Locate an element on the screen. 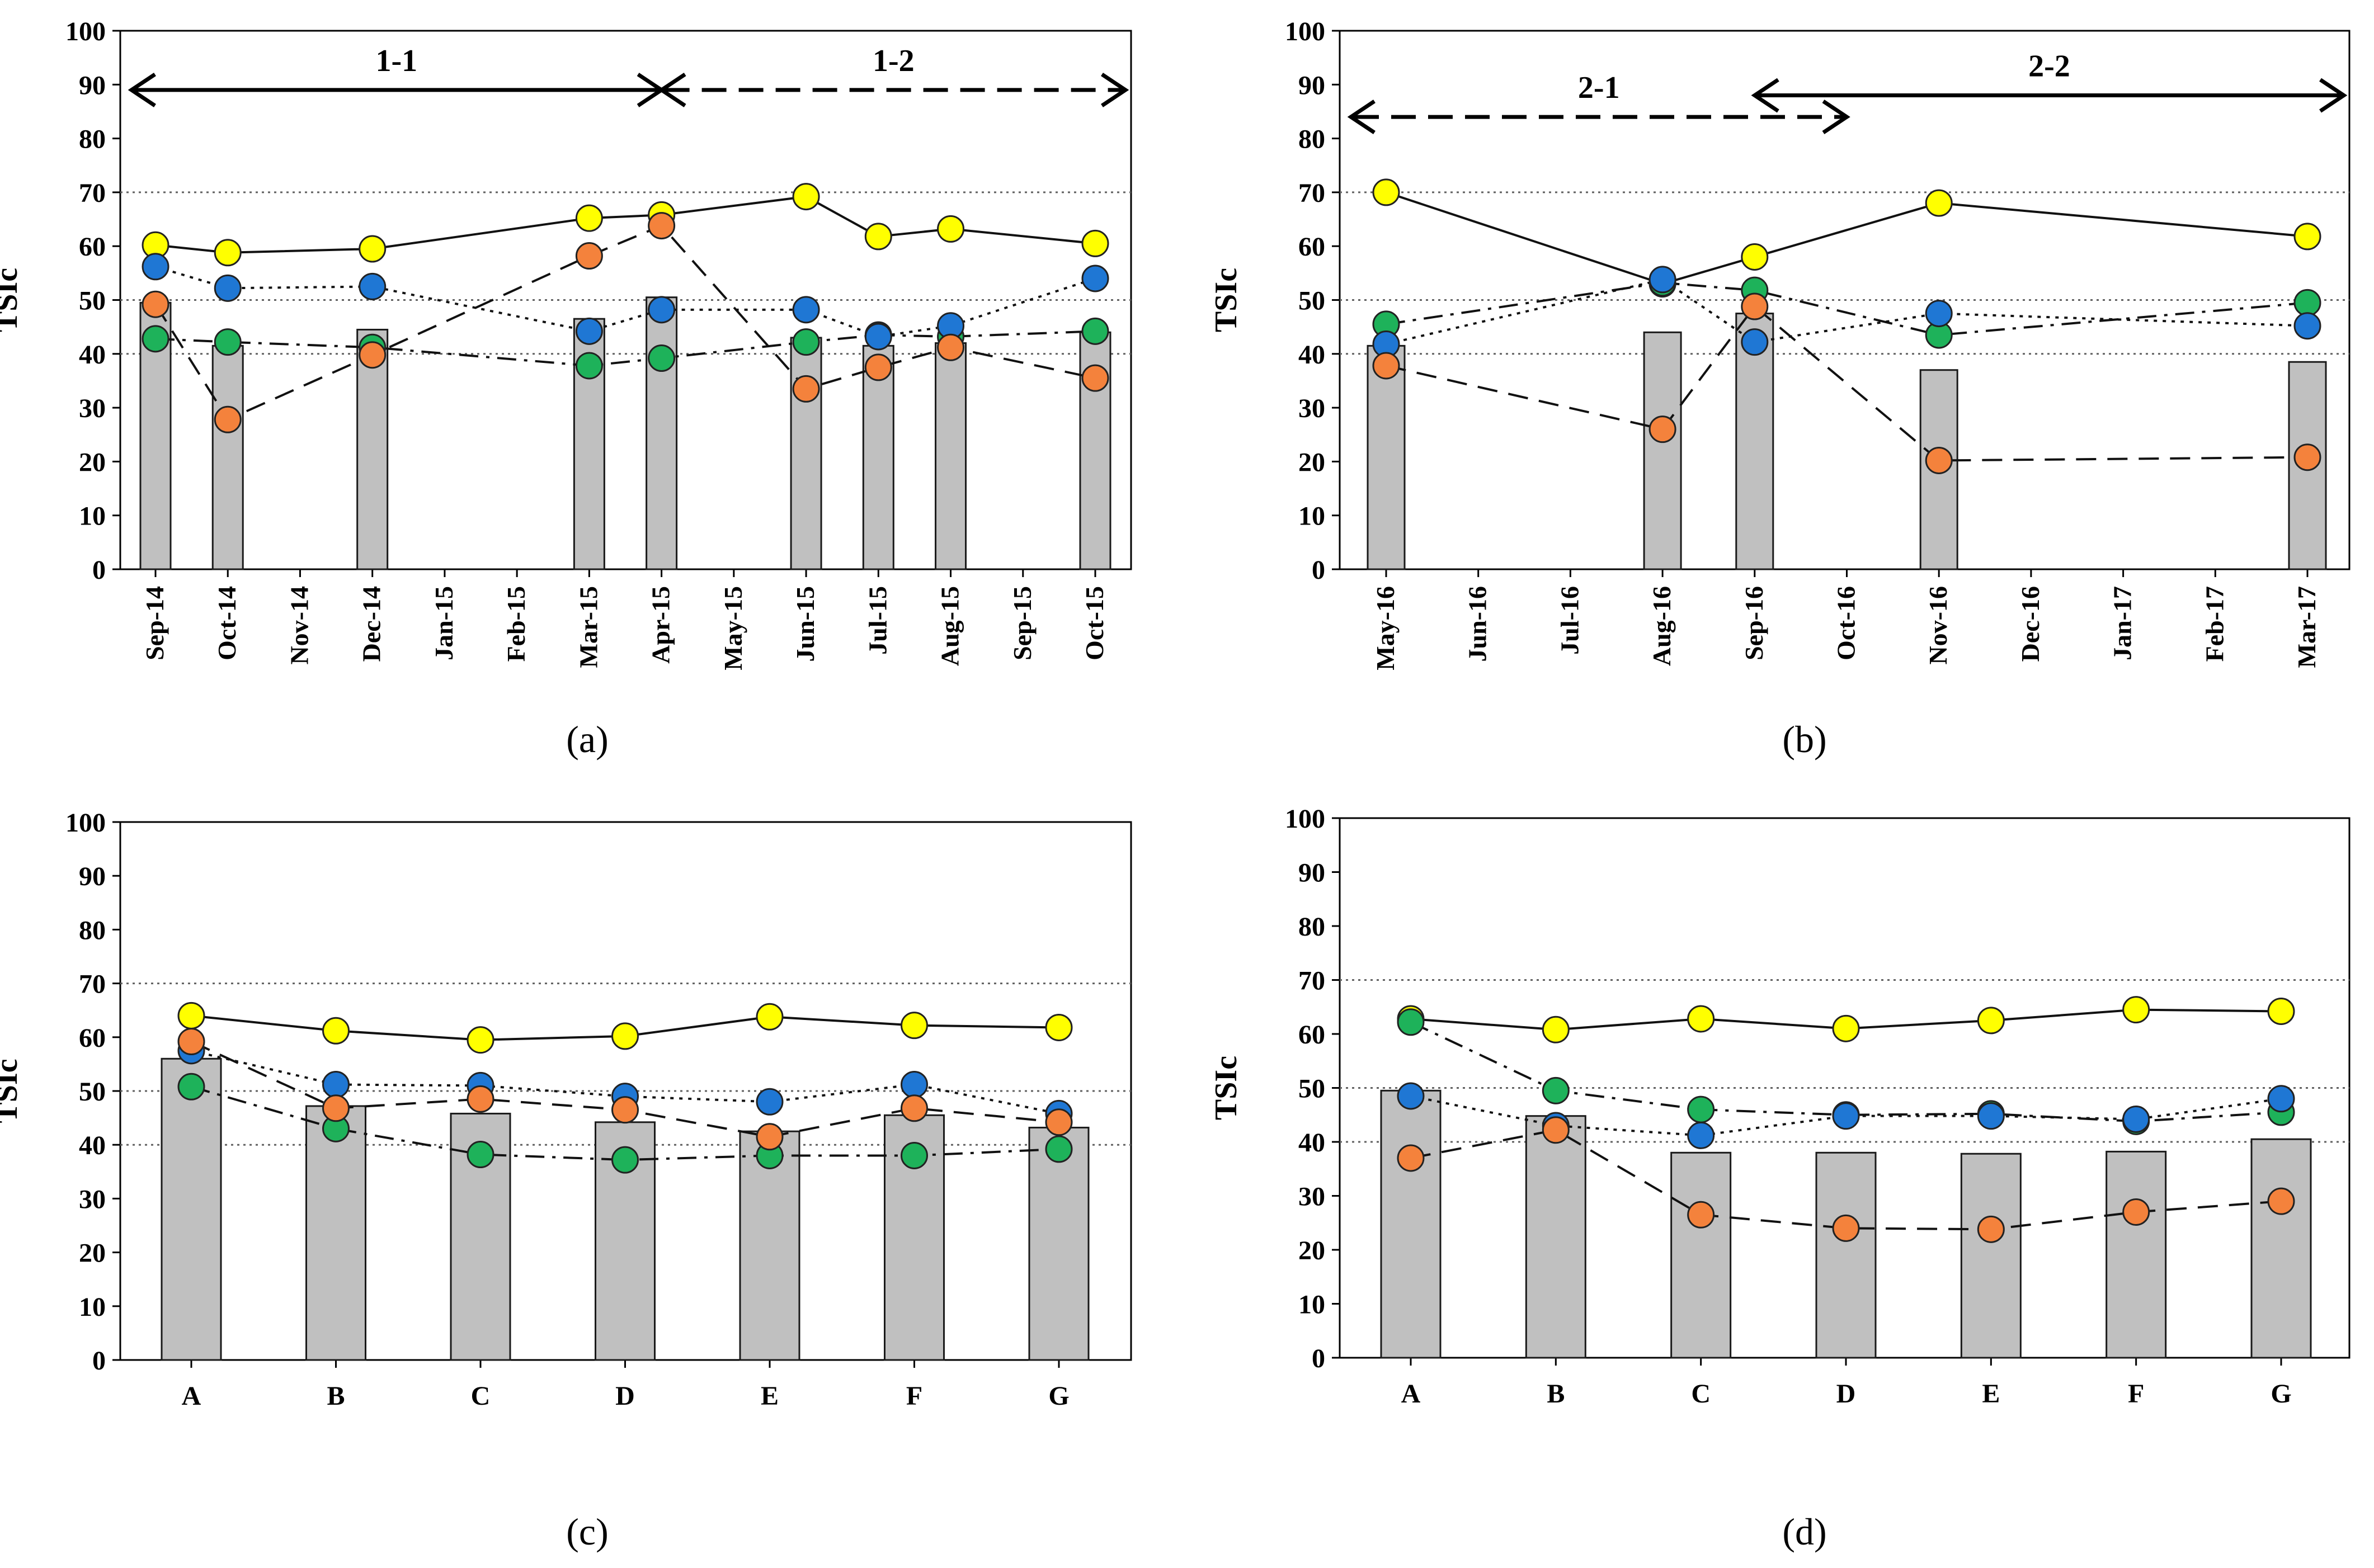 The height and width of the screenshot is (1568, 2374). panel-a-x-tick-label: Sep-15 is located at coordinates (1022, 623).